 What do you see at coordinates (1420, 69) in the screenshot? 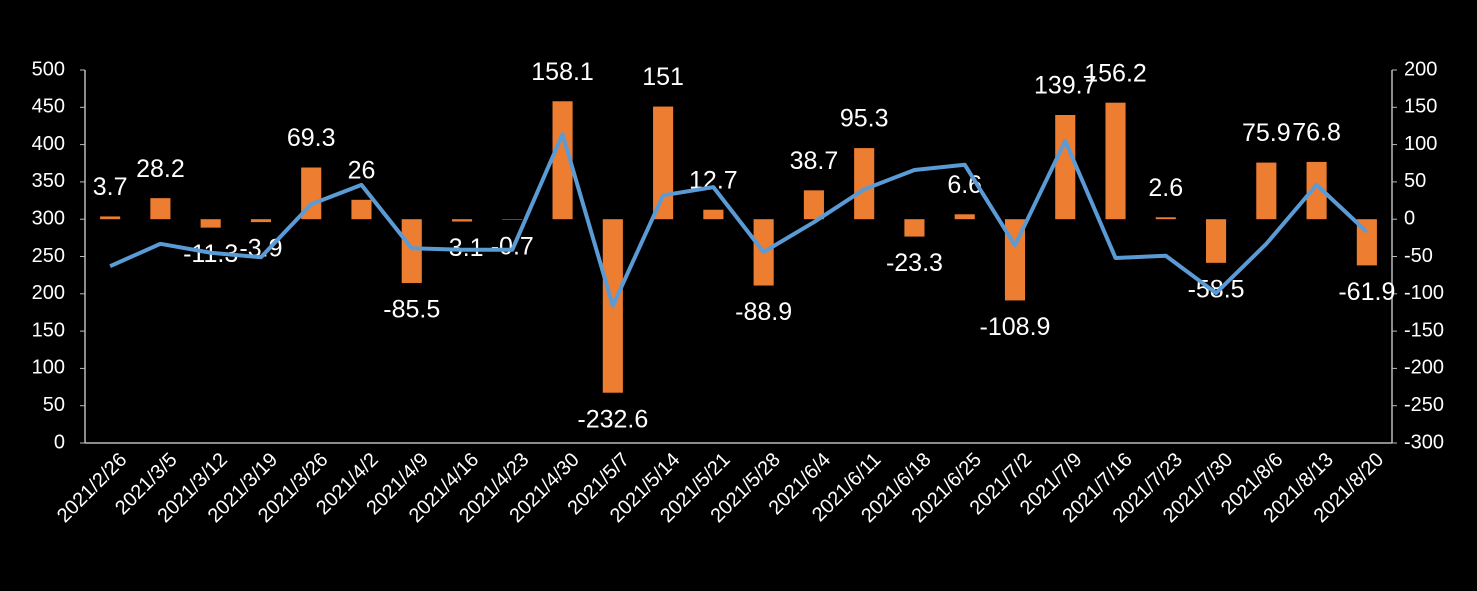
I see `y2-tick-label: 200` at bounding box center [1420, 69].